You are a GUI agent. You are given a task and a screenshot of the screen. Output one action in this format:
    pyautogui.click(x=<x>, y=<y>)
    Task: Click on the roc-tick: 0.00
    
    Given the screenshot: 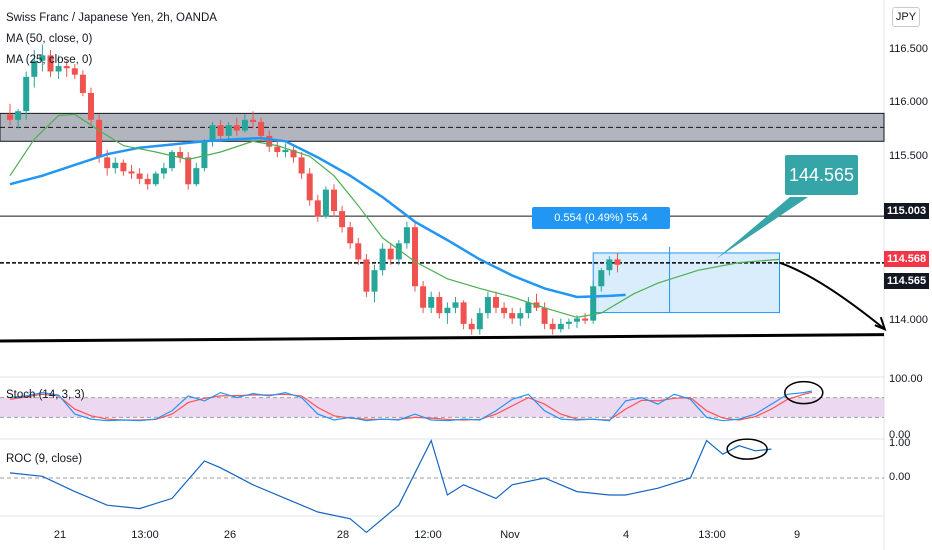 What is the action you would take?
    pyautogui.click(x=900, y=477)
    